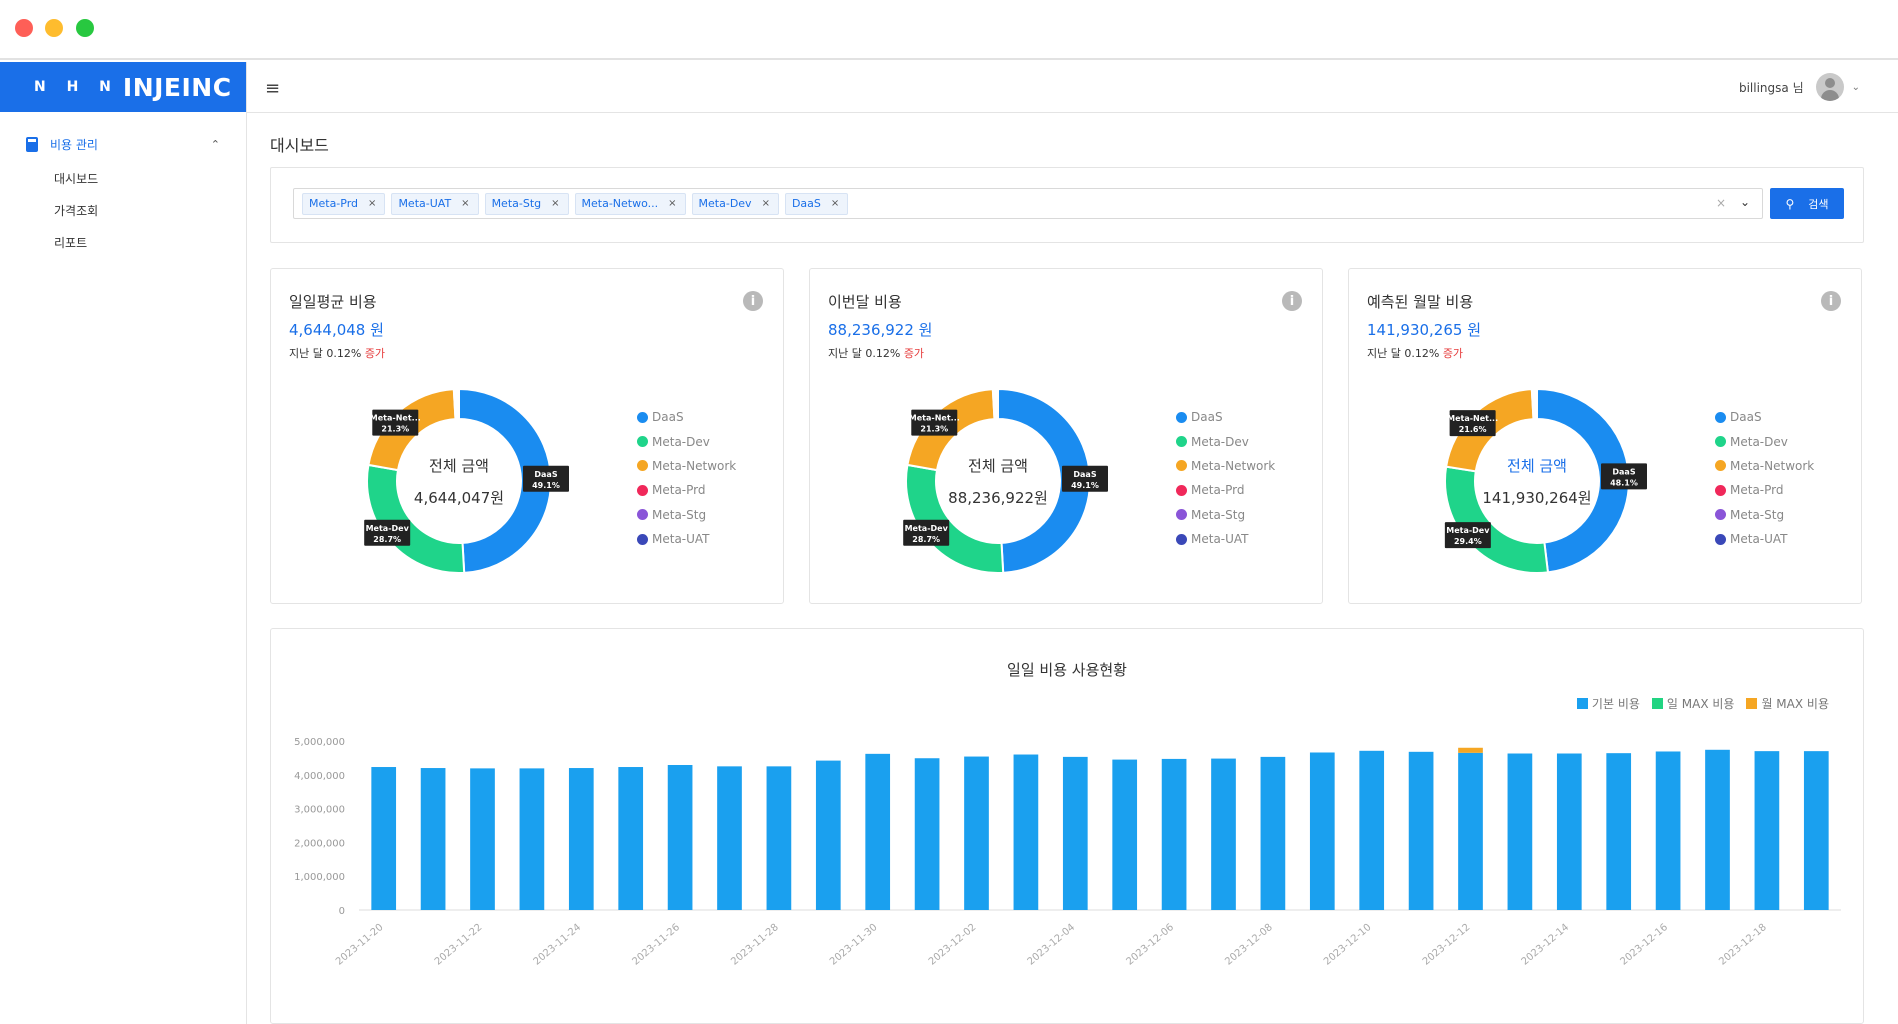  I want to click on user-menu: billingsa 님 ⌄, so click(1799, 87).